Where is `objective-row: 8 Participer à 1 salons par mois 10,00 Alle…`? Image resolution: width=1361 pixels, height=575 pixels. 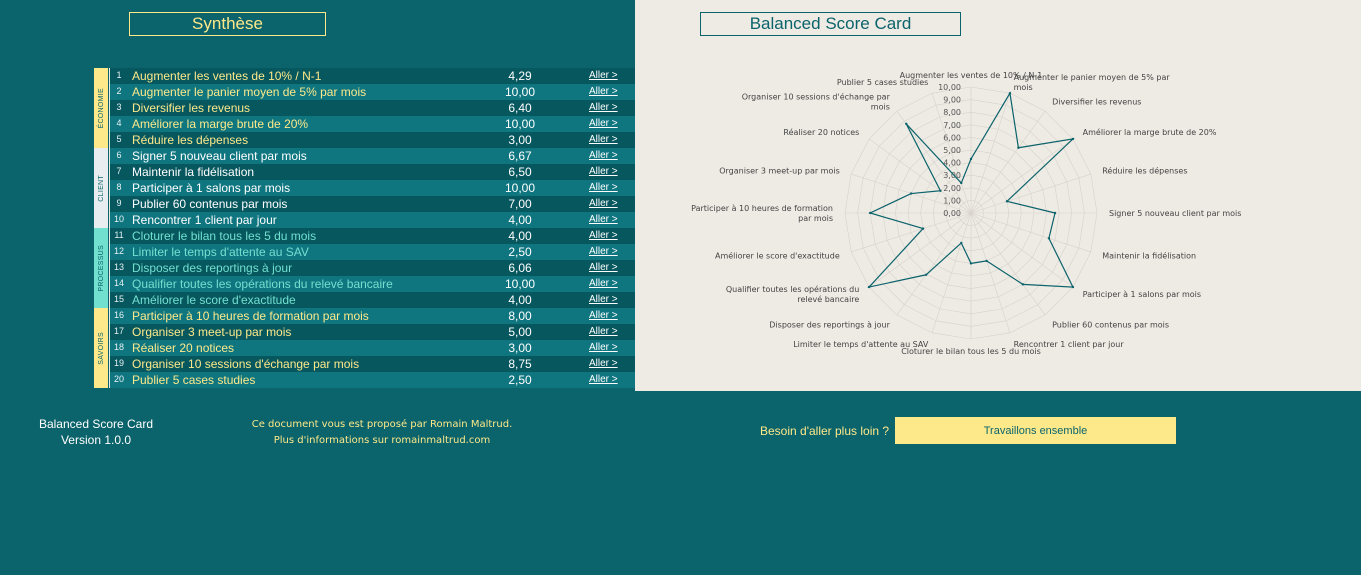 objective-row: 8 Participer à 1 salons par mois 10,00 Alle… is located at coordinates (372, 188).